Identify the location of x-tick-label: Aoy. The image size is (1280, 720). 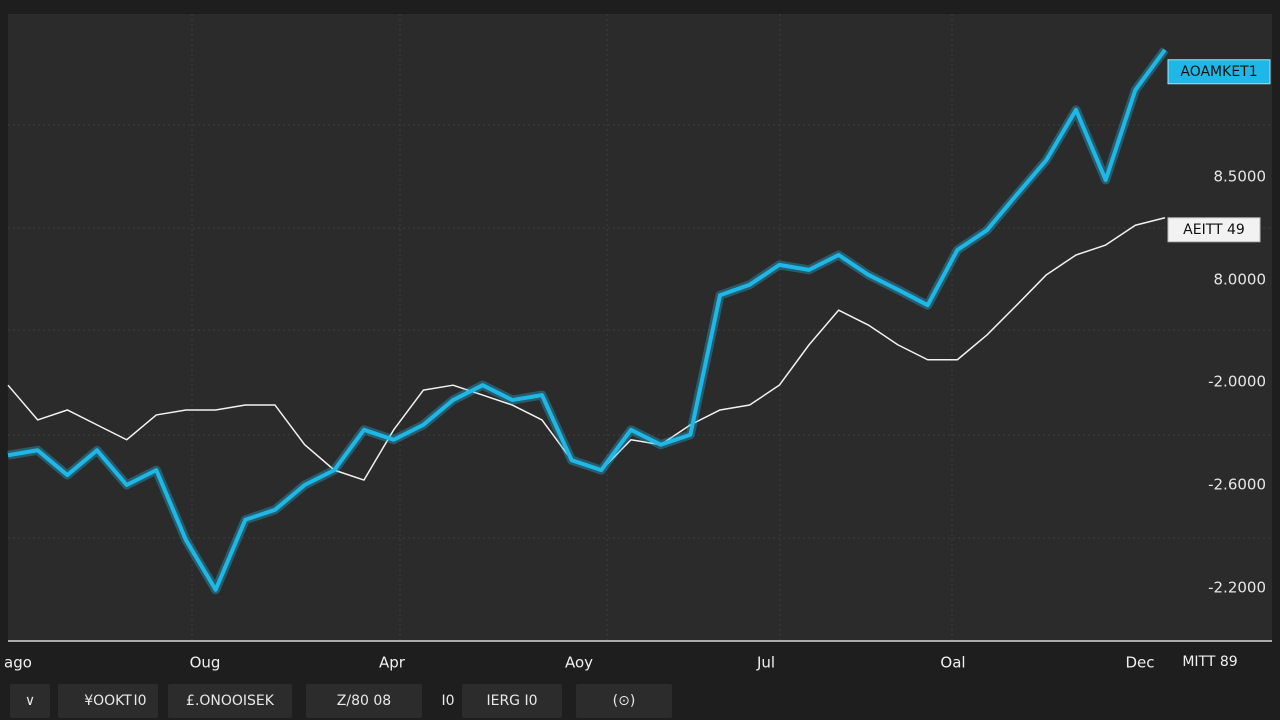
(579, 663).